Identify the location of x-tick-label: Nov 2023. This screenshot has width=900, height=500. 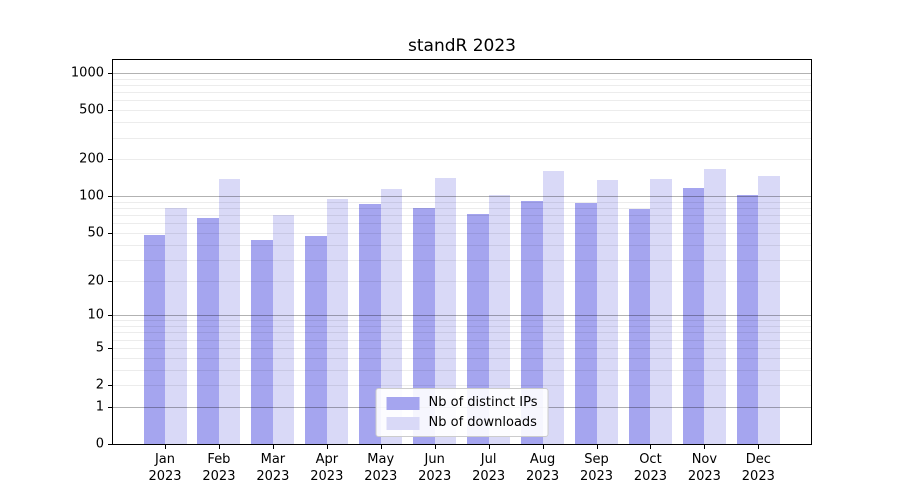
(704, 468).